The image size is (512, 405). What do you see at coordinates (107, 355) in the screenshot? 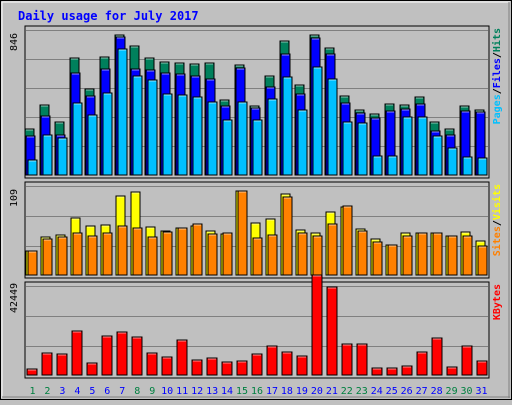
I see `bar-kbytes-kbytes-6-body` at bounding box center [107, 355].